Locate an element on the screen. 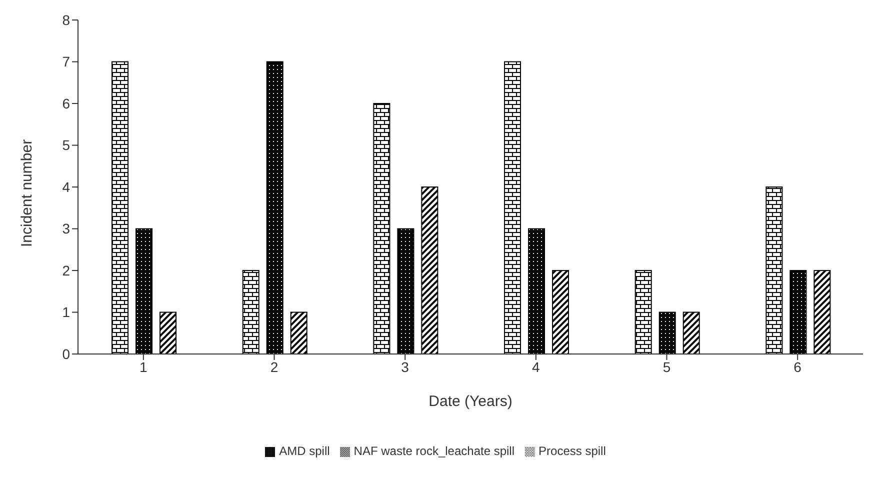 The height and width of the screenshot is (477, 883). x-tick-label: 2 is located at coordinates (274, 366).